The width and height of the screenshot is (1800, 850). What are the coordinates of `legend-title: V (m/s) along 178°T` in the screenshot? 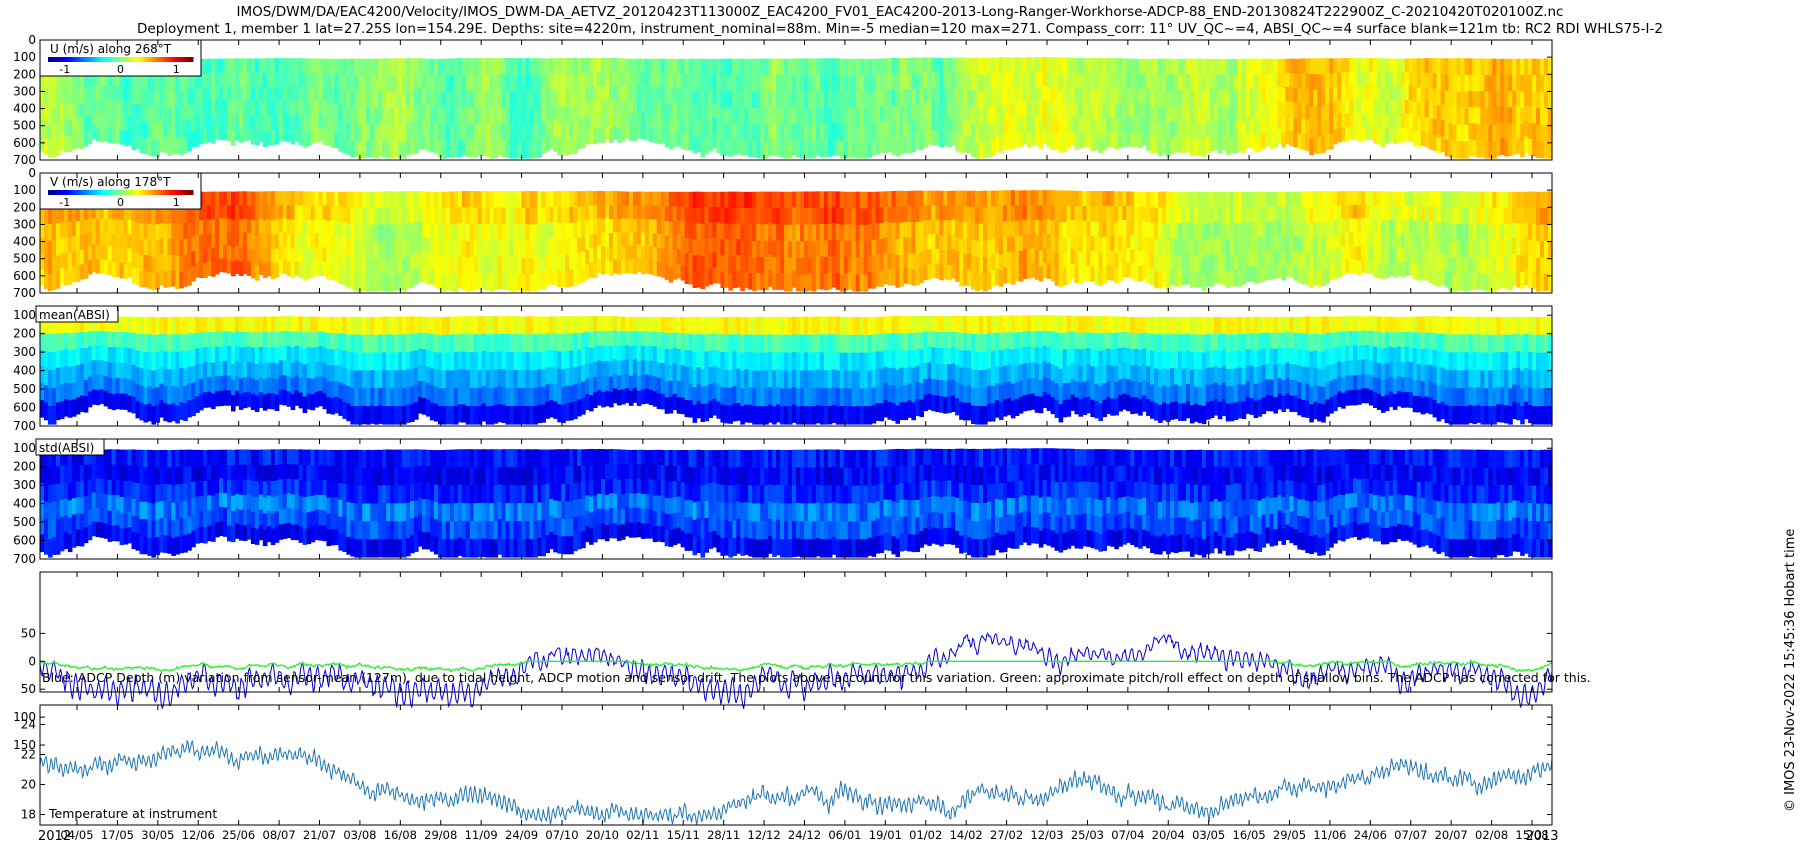 It's located at (110, 182).